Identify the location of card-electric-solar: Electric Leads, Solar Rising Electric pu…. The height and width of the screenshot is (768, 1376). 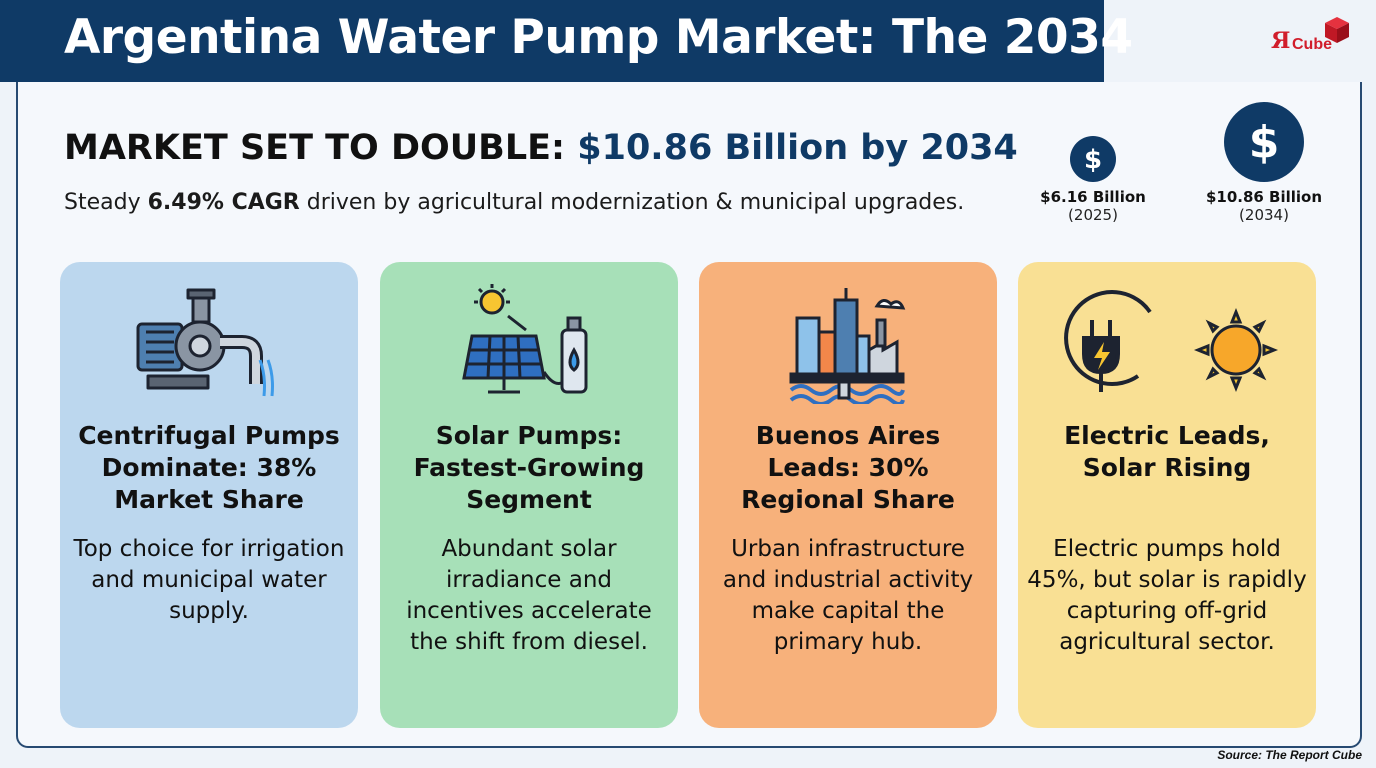
(1167, 495).